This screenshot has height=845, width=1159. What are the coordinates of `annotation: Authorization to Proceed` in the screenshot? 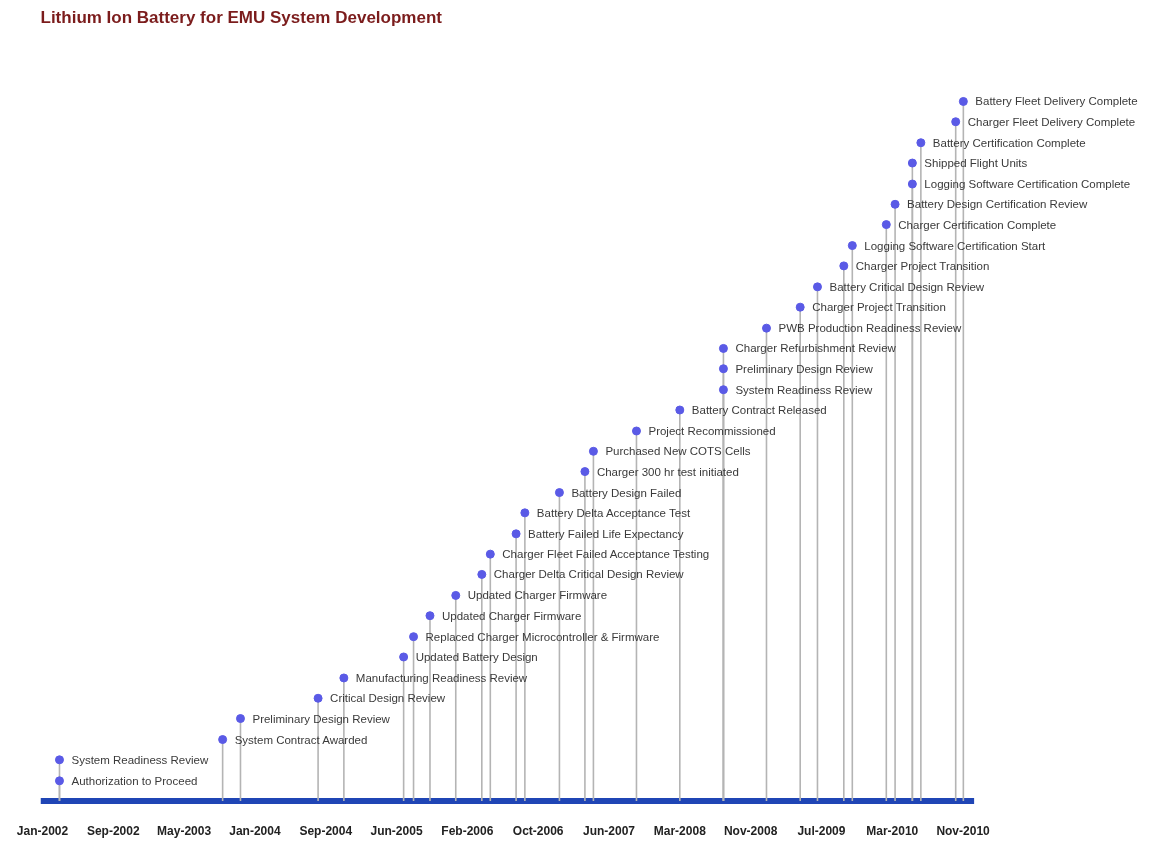 It's located at (134, 780).